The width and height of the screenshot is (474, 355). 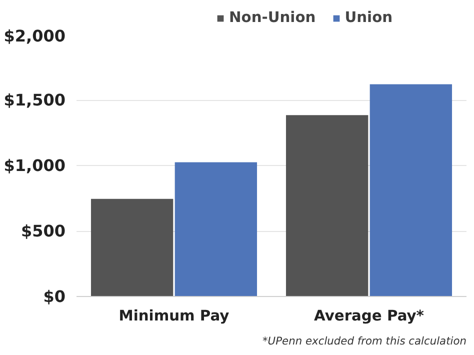 I want to click on y-tick-label: $0, so click(x=54, y=296).